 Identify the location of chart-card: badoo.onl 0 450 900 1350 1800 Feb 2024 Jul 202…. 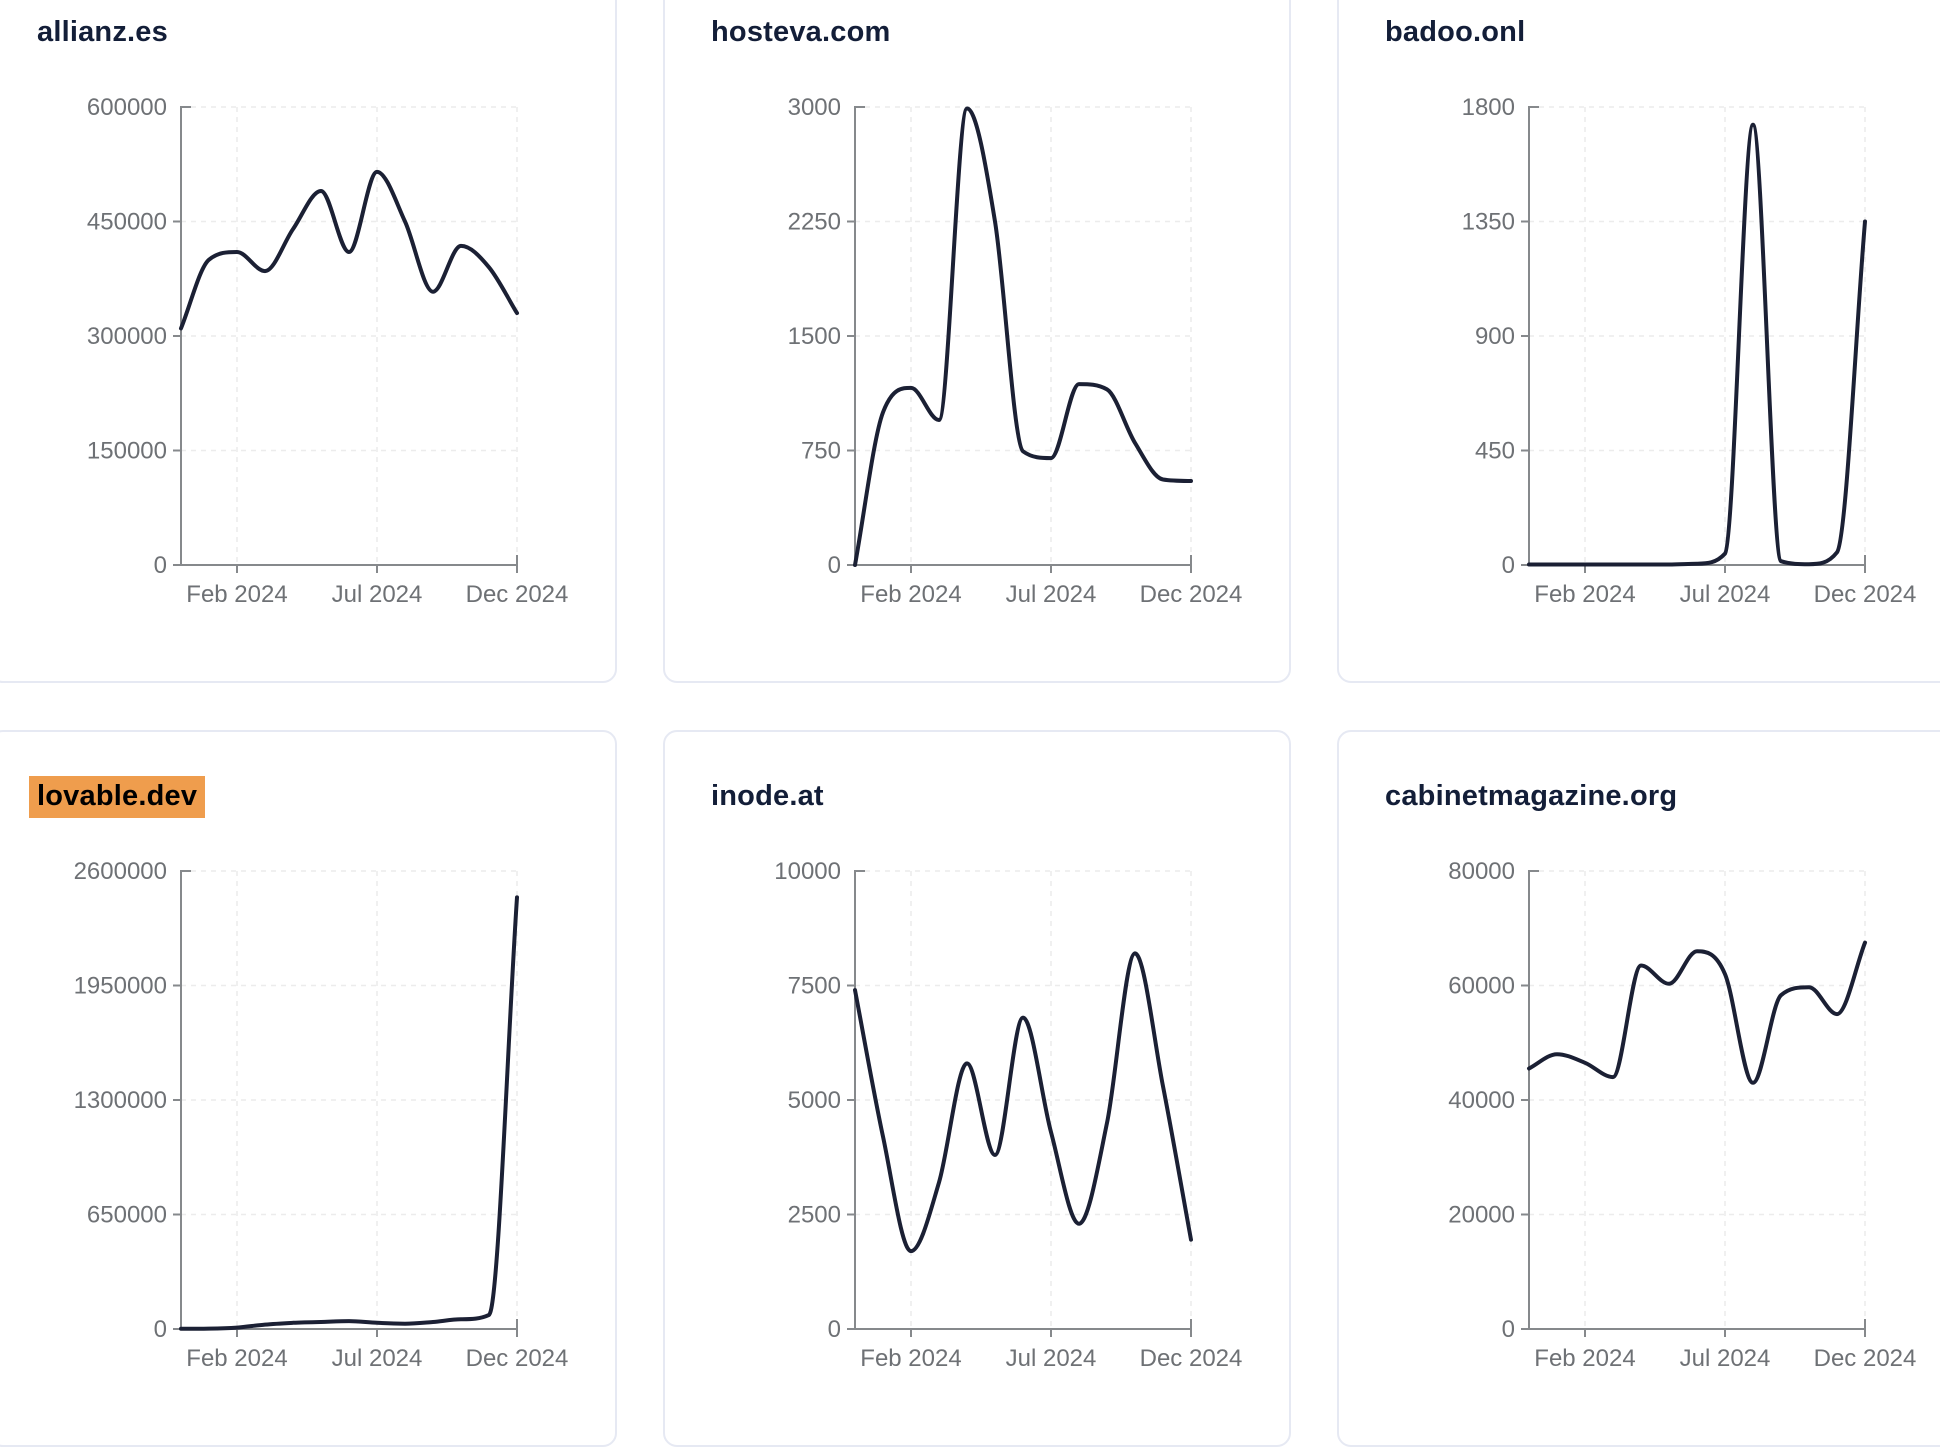
(1638, 341).